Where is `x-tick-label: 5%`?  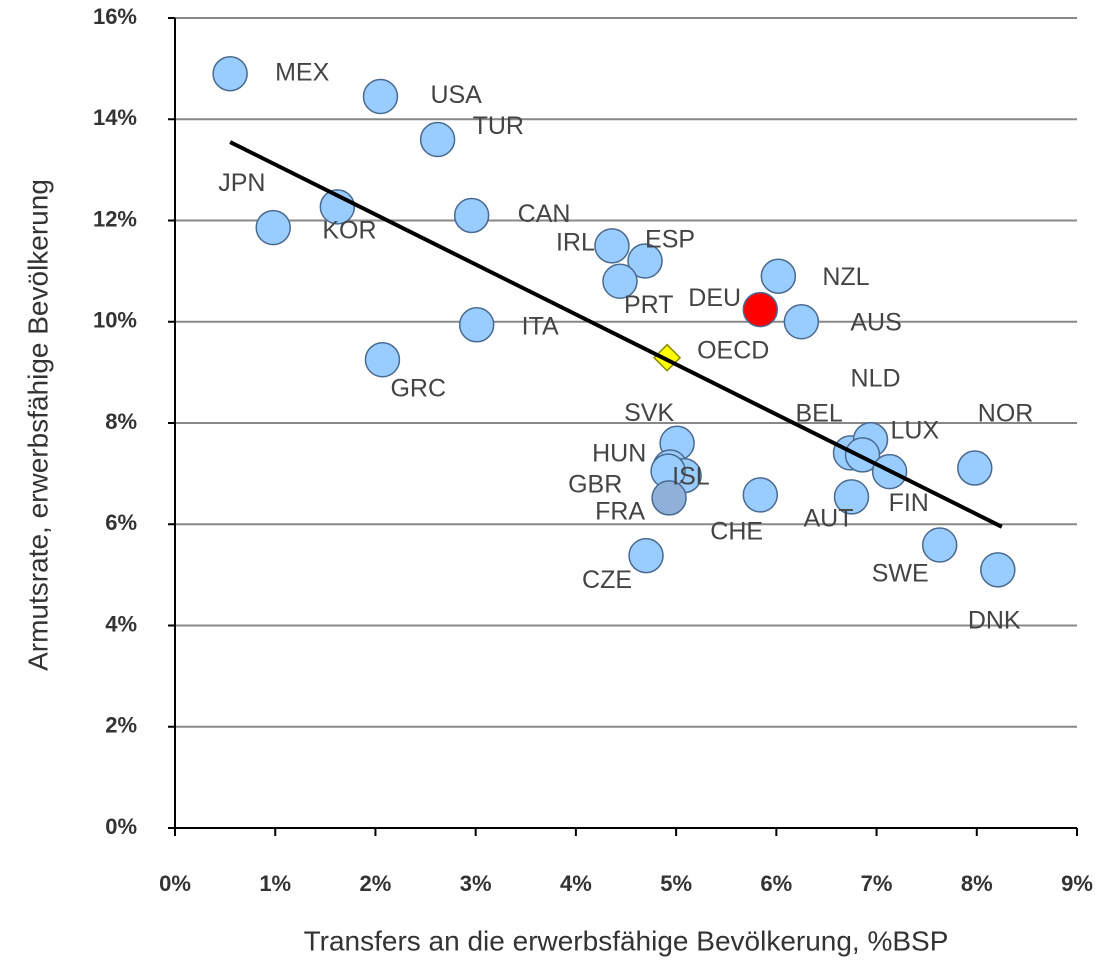
x-tick-label: 5% is located at coordinates (676, 883).